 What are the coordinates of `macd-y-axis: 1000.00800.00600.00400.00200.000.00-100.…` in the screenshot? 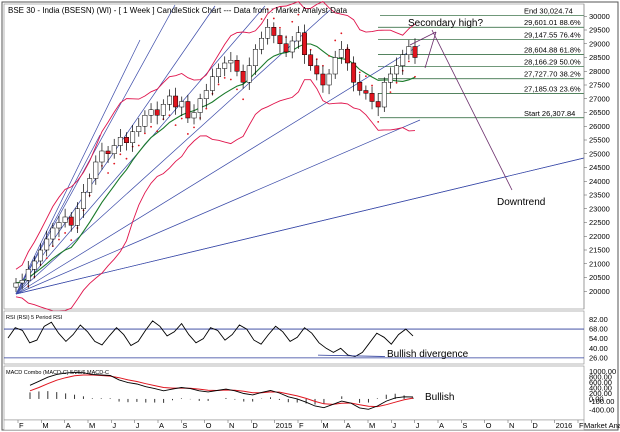 It's located at (602, 390).